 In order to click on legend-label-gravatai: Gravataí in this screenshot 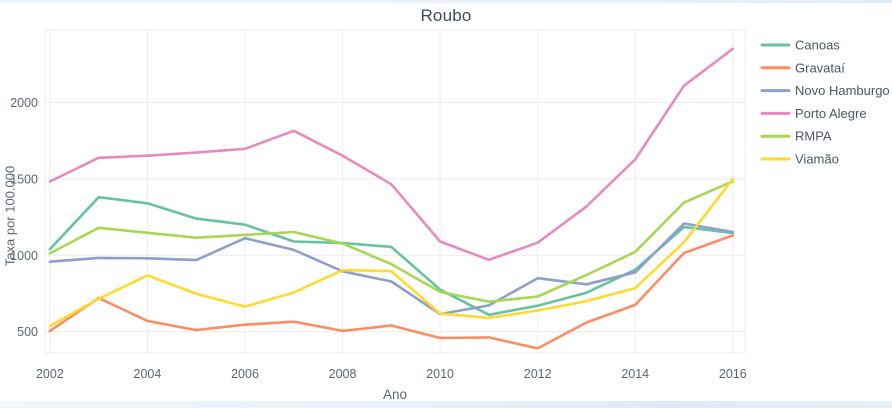, I will do `click(820, 67)`.